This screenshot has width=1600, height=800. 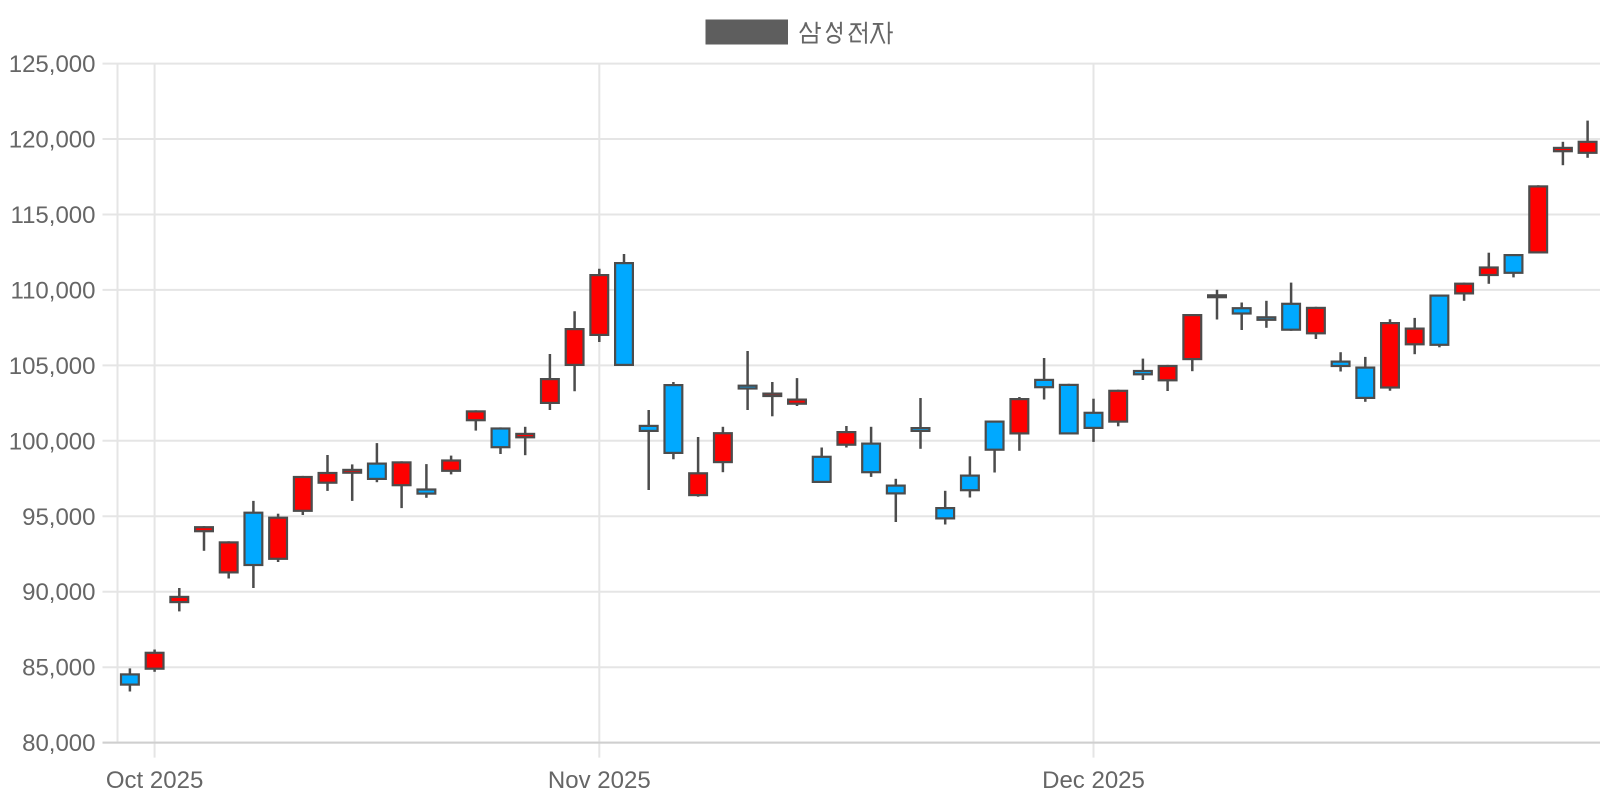 What do you see at coordinates (52, 140) in the screenshot?
I see `svg-text: 120,000` at bounding box center [52, 140].